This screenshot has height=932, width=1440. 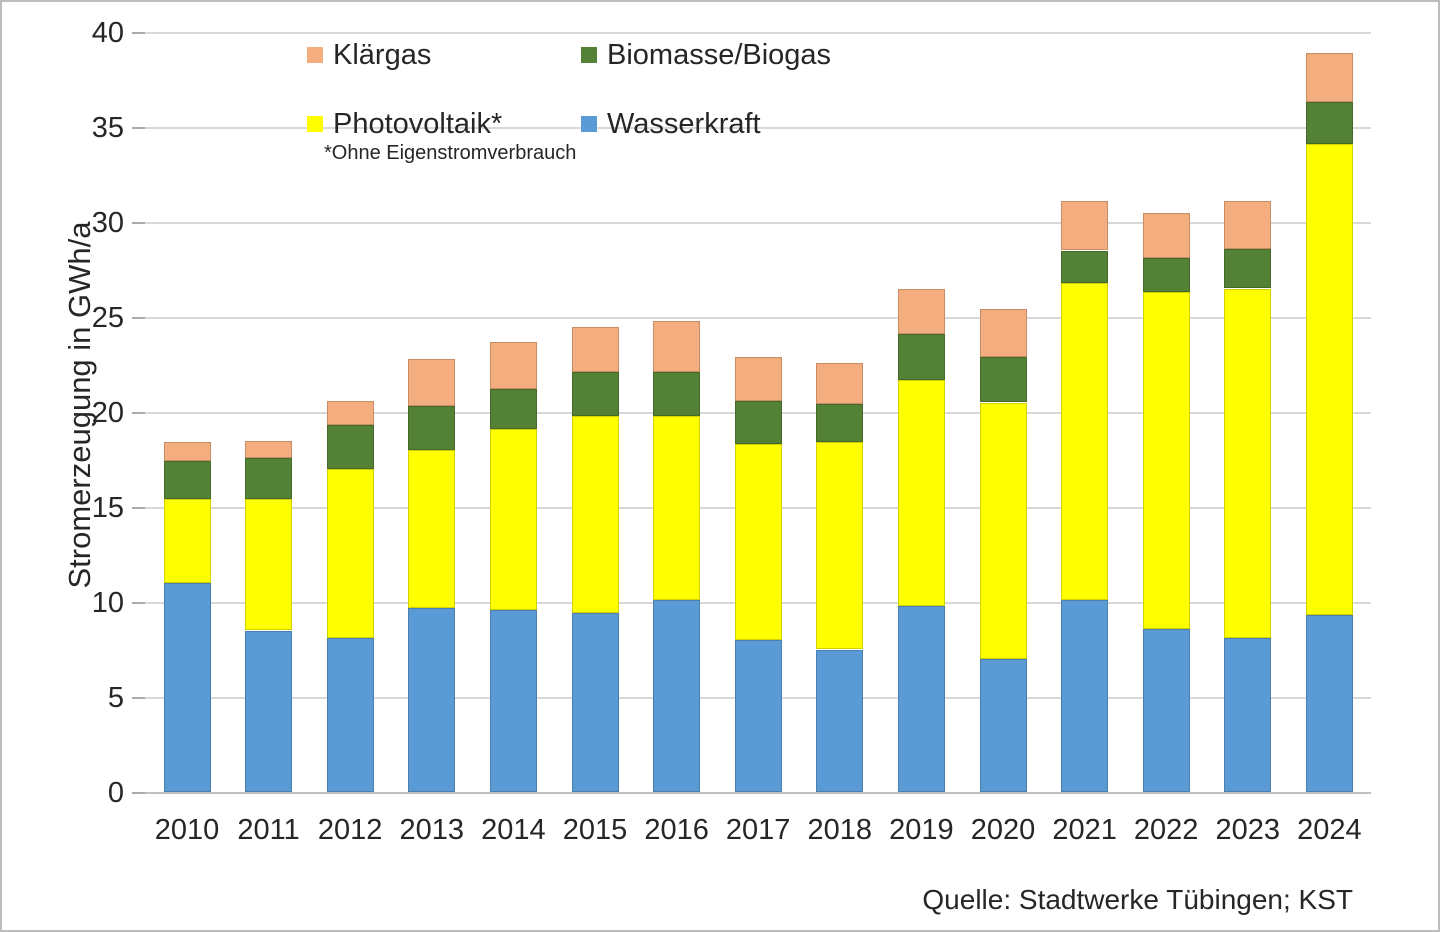 I want to click on bar-segment-photovoltaik-2022, so click(x=1166, y=460).